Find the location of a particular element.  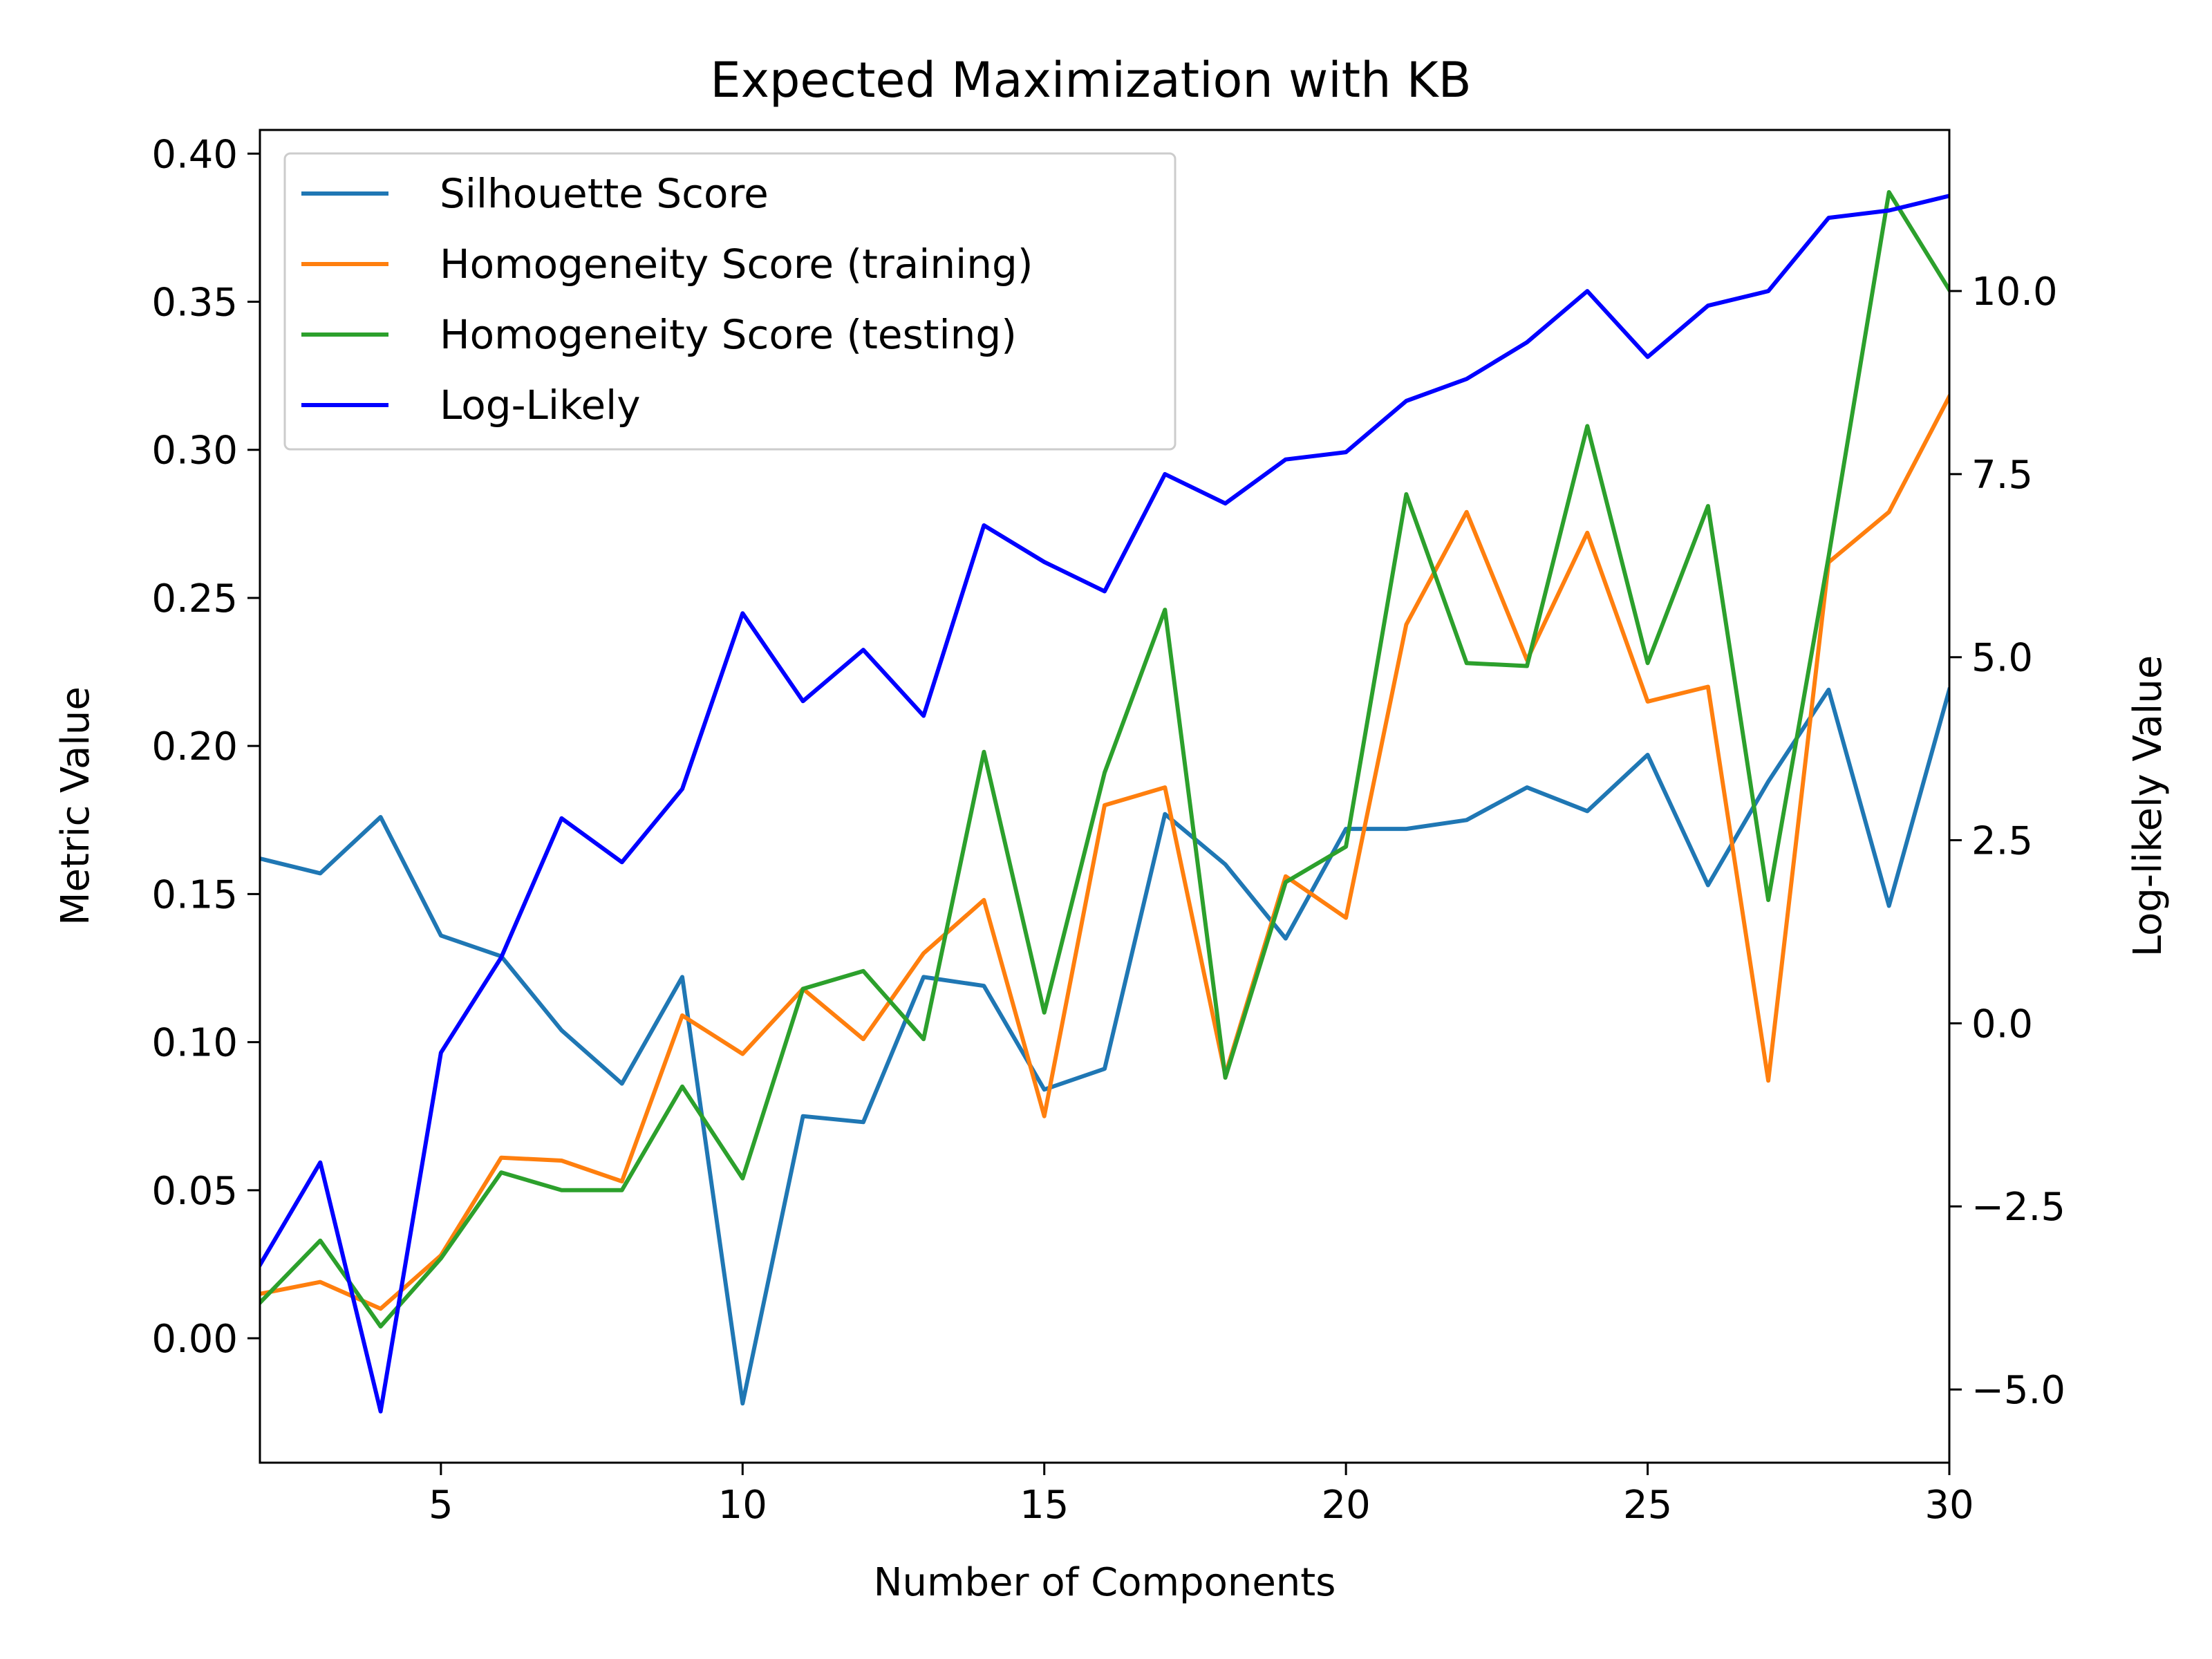

y2-axis-label: Log-likely Value is located at coordinates (2149, 806).